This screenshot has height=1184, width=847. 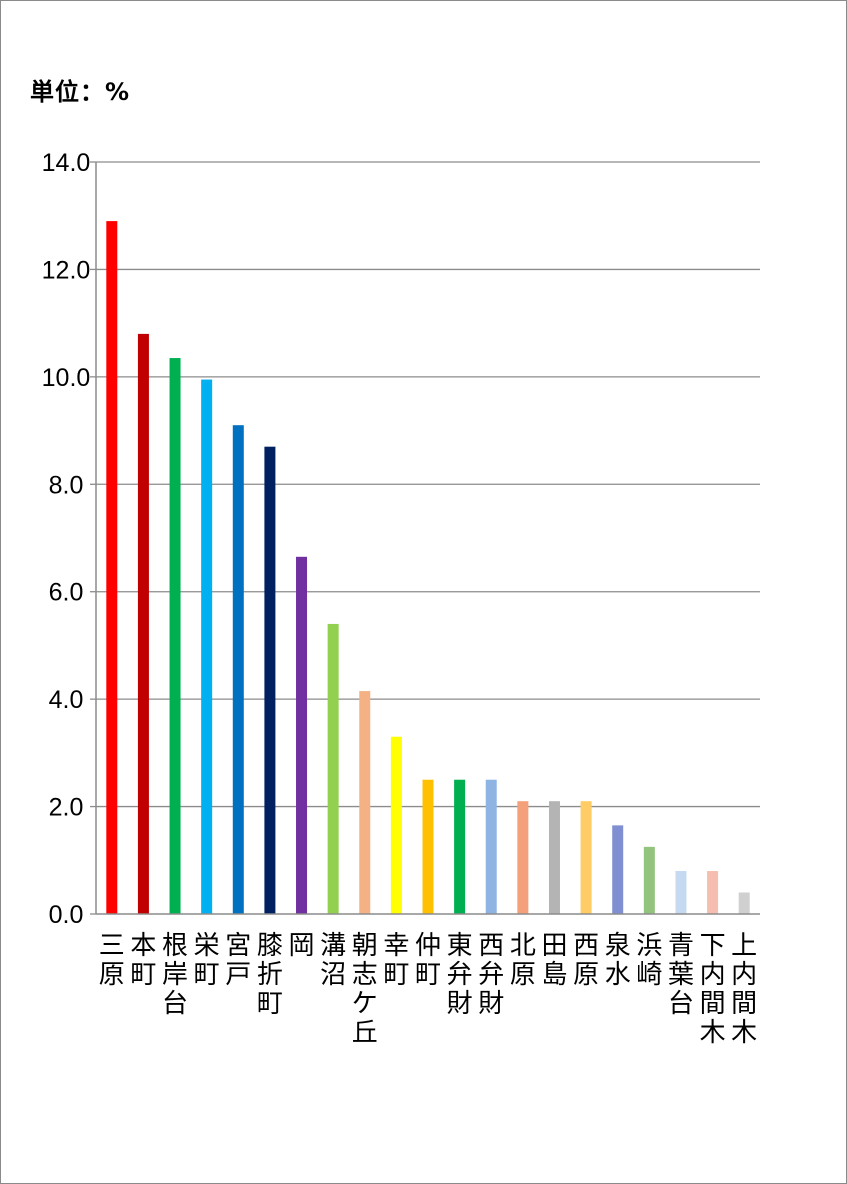 I want to click on y-tick-label: 14.0, so click(x=66, y=163).